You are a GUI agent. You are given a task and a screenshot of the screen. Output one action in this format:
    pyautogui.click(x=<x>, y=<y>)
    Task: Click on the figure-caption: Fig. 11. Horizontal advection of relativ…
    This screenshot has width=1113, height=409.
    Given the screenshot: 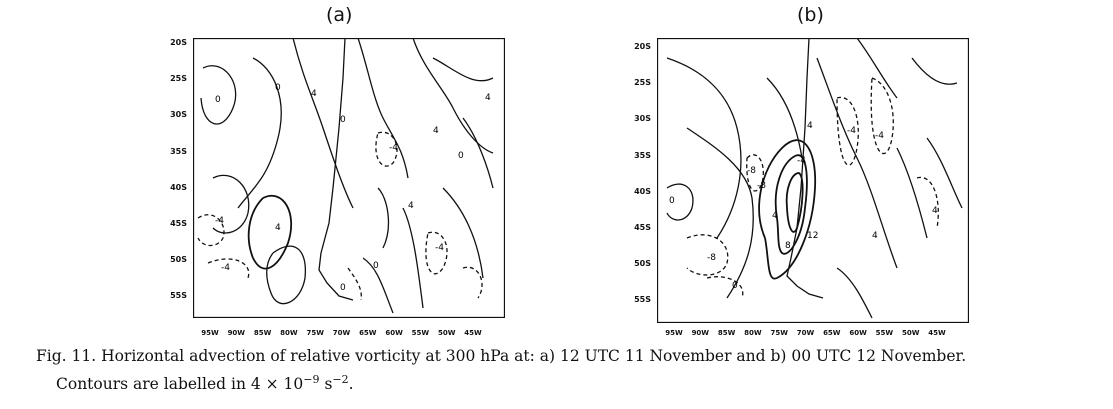 What is the action you would take?
    pyautogui.click(x=571, y=370)
    